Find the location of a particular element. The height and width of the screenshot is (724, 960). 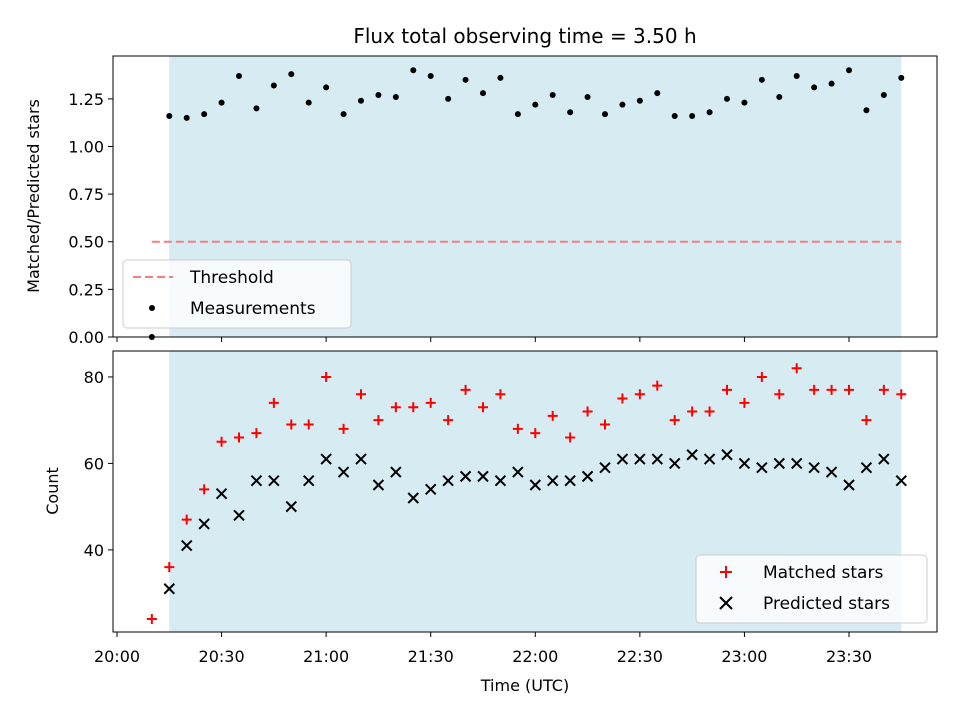

x-tick-label: 20:00 is located at coordinates (117, 656).